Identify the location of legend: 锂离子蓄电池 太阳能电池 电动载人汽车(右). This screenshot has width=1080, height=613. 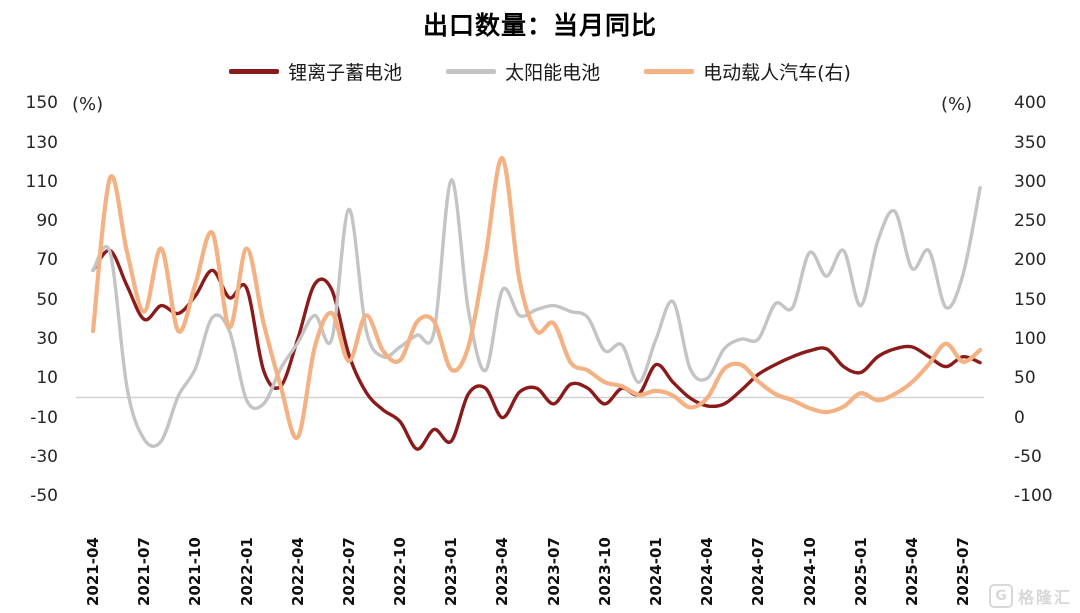
(540, 71).